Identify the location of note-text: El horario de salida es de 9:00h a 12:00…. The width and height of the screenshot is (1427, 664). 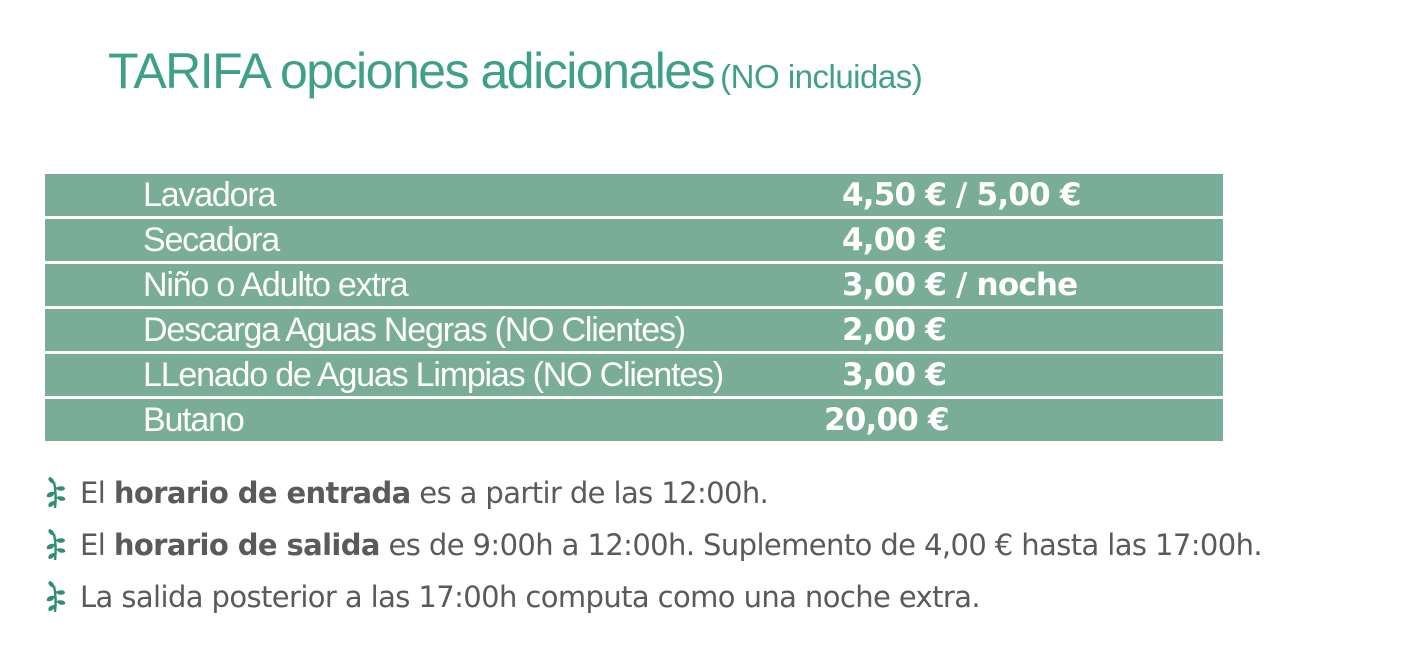
(671, 545).